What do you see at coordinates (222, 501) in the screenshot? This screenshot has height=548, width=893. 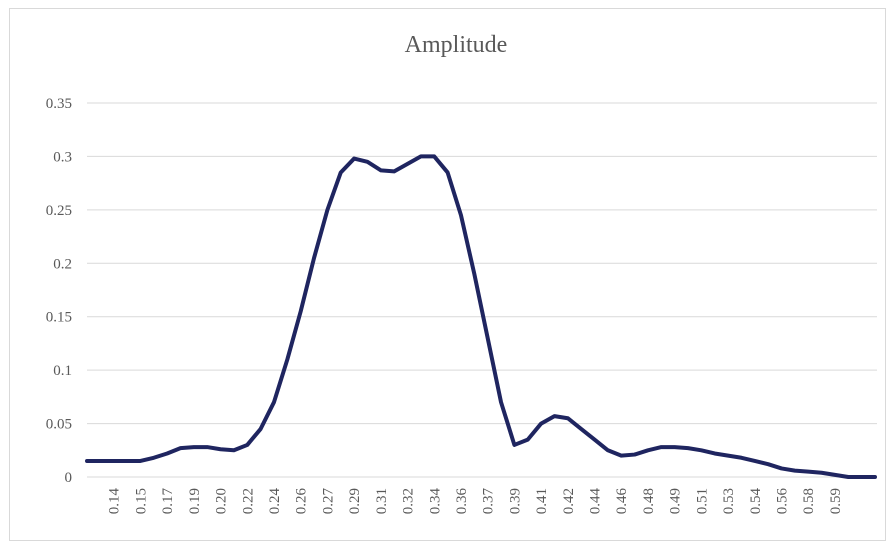 I see `x-tick-label: 0.20` at bounding box center [222, 501].